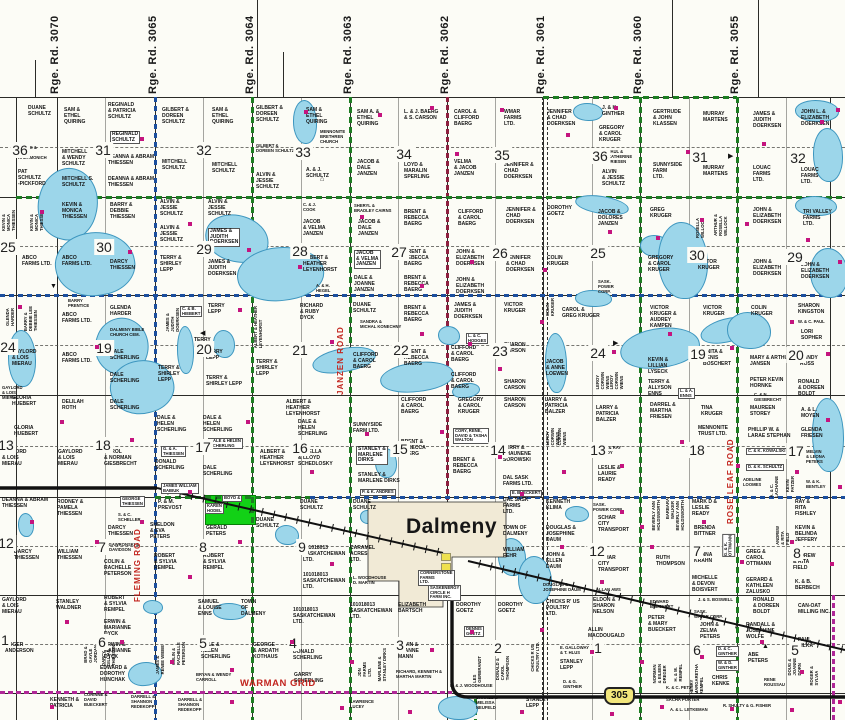 The width and height of the screenshot is (845, 720). I want to click on parcel-owner-label: COLIN & RACHELLE PETERSON, so click(118, 568).